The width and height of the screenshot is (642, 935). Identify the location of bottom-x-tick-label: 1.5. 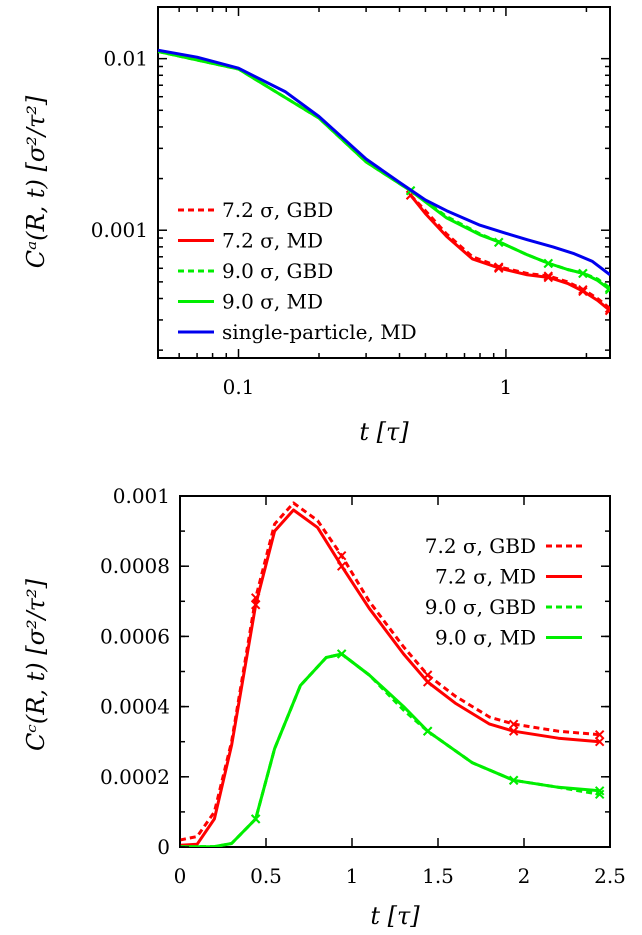
(438, 876).